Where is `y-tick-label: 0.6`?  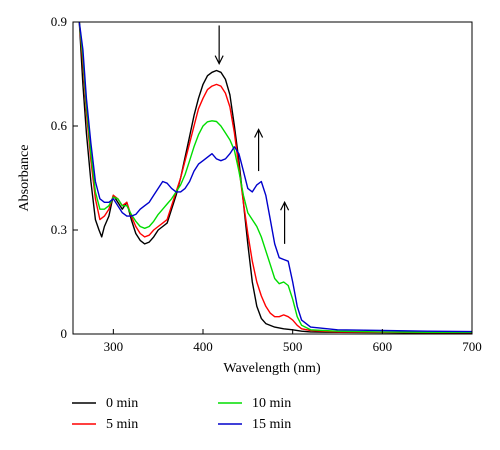
y-tick-label: 0.6 is located at coordinates (59, 125).